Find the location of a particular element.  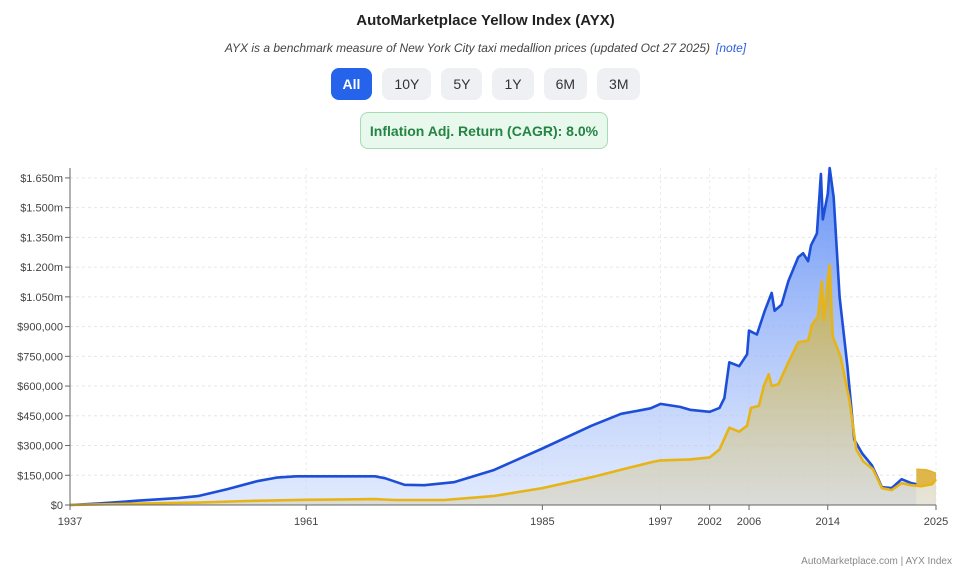

x-tick-label: 2006 is located at coordinates (749, 522).